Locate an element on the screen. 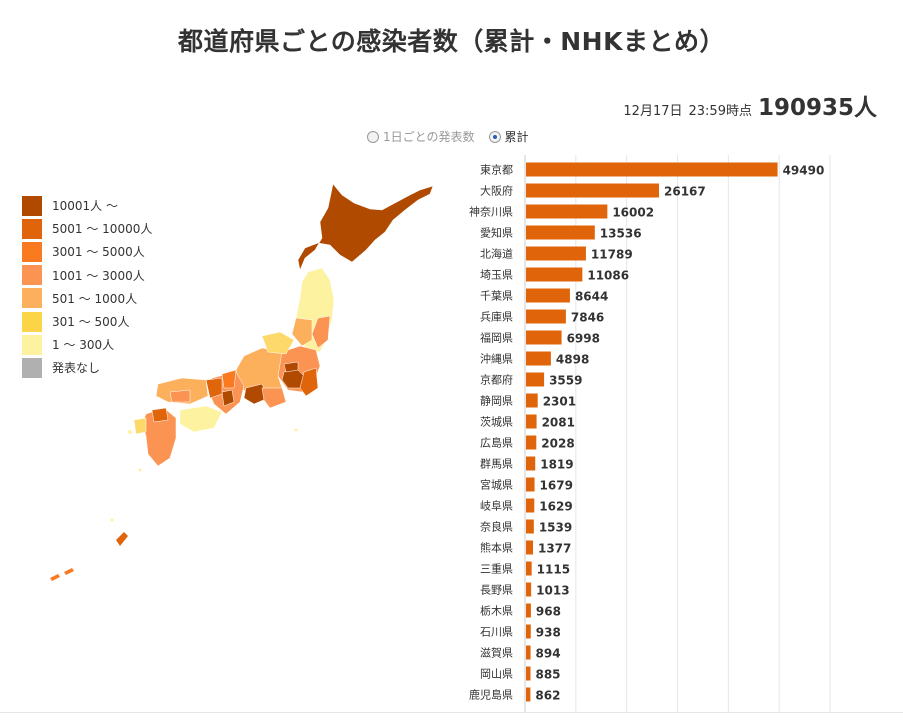  category-label: 三重県 is located at coordinates (496, 569).